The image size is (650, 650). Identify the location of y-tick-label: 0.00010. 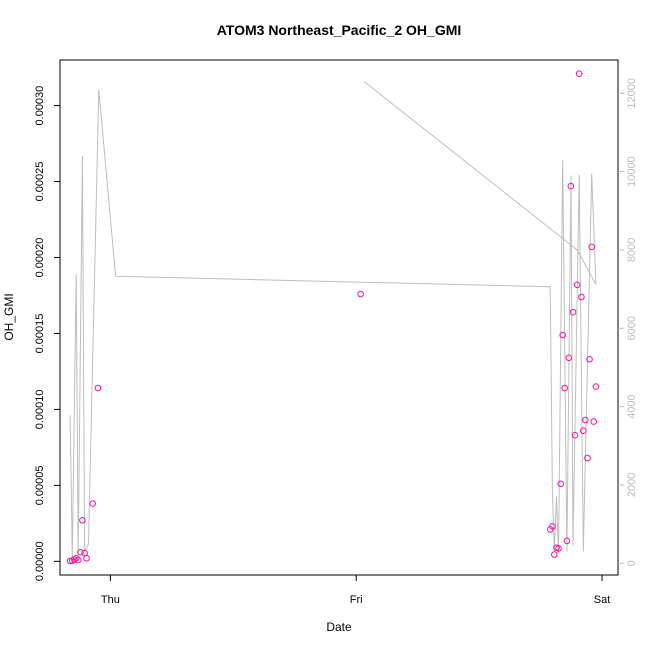
(40, 410).